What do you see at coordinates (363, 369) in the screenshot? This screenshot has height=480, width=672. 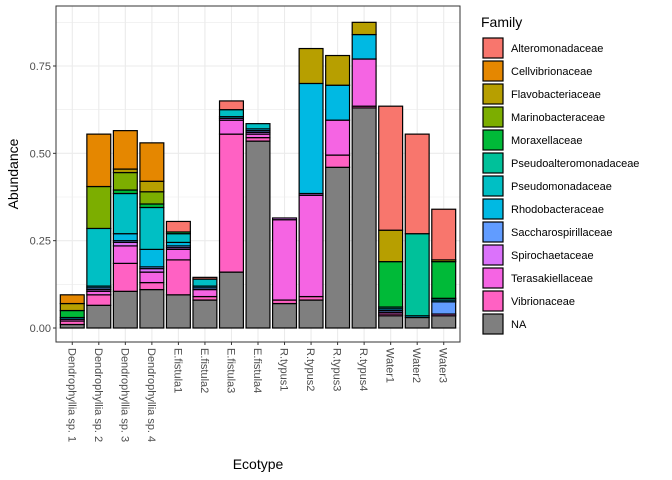 I see `x-tick-label: R.typus4` at bounding box center [363, 369].